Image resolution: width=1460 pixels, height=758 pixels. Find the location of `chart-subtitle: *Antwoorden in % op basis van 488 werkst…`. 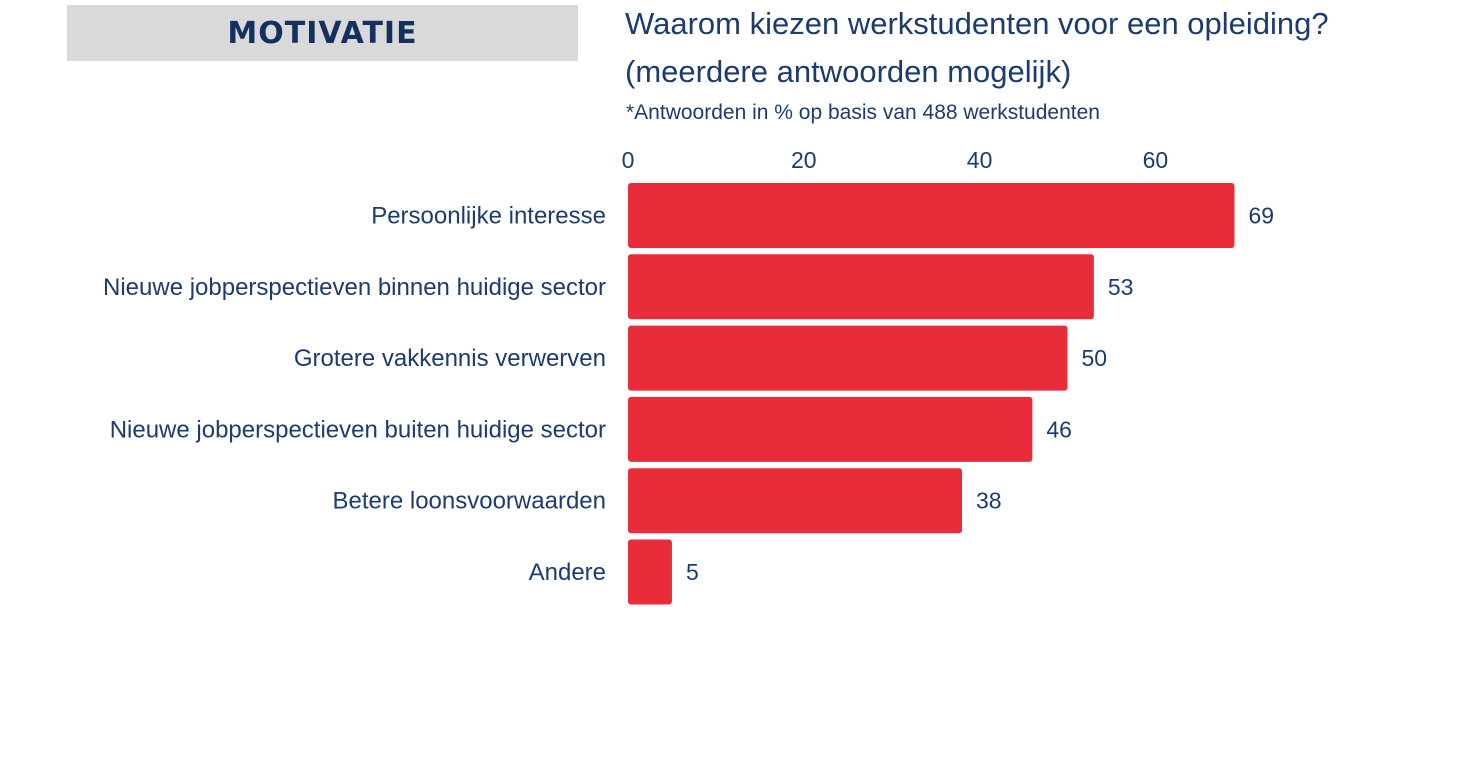

chart-subtitle: *Antwoorden in % op basis van 488 werkst… is located at coordinates (863, 112).